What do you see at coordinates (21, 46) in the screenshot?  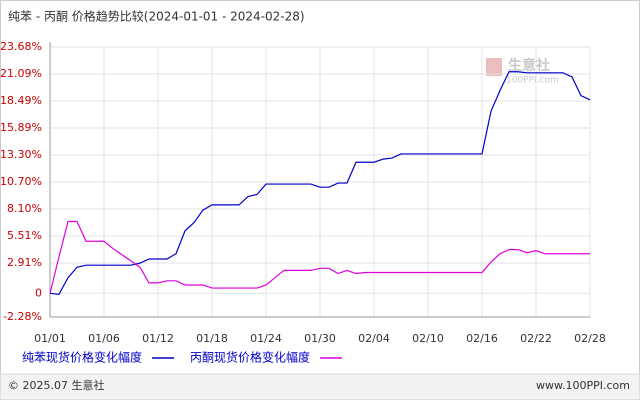 I see `y-tick-label: 23.68%` at bounding box center [21, 46].